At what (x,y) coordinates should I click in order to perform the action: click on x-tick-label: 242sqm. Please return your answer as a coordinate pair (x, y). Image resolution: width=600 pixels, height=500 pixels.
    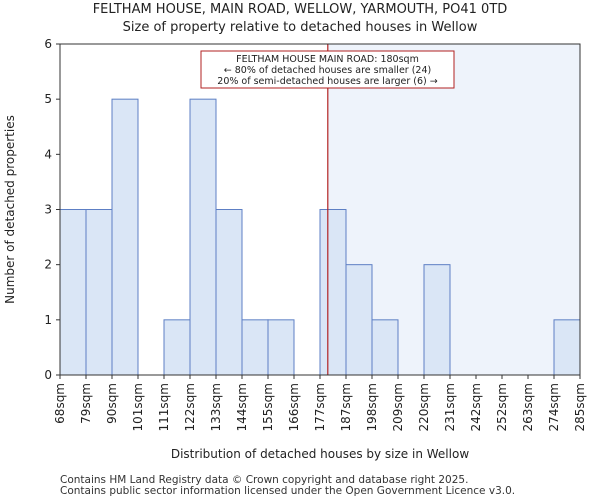
    Looking at the image, I should click on (476, 407).